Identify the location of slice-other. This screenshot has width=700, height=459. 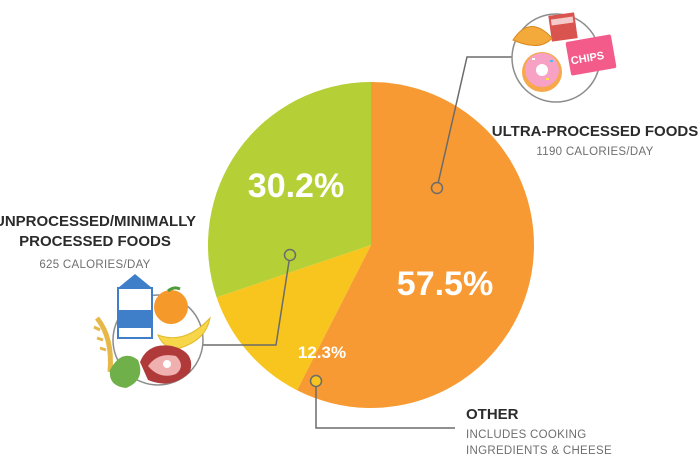
(293, 318).